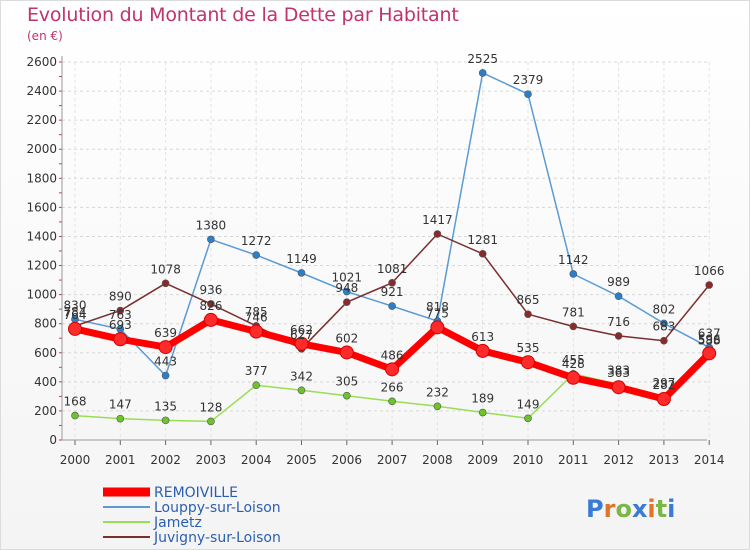 This screenshot has height=550, width=750. I want to click on data-label-remoiville: 764, so click(75, 315).